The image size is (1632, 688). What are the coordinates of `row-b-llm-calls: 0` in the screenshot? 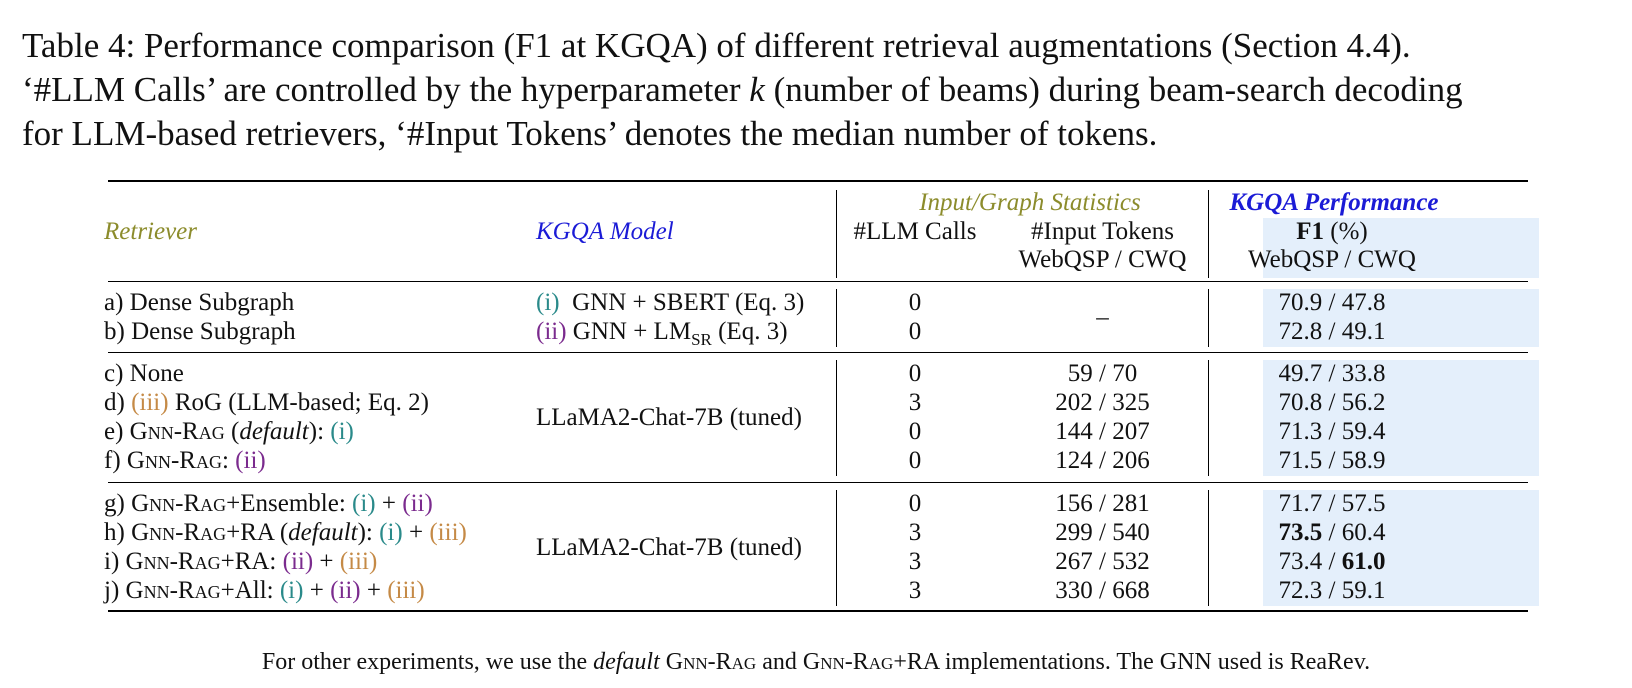 It's located at (915, 331).